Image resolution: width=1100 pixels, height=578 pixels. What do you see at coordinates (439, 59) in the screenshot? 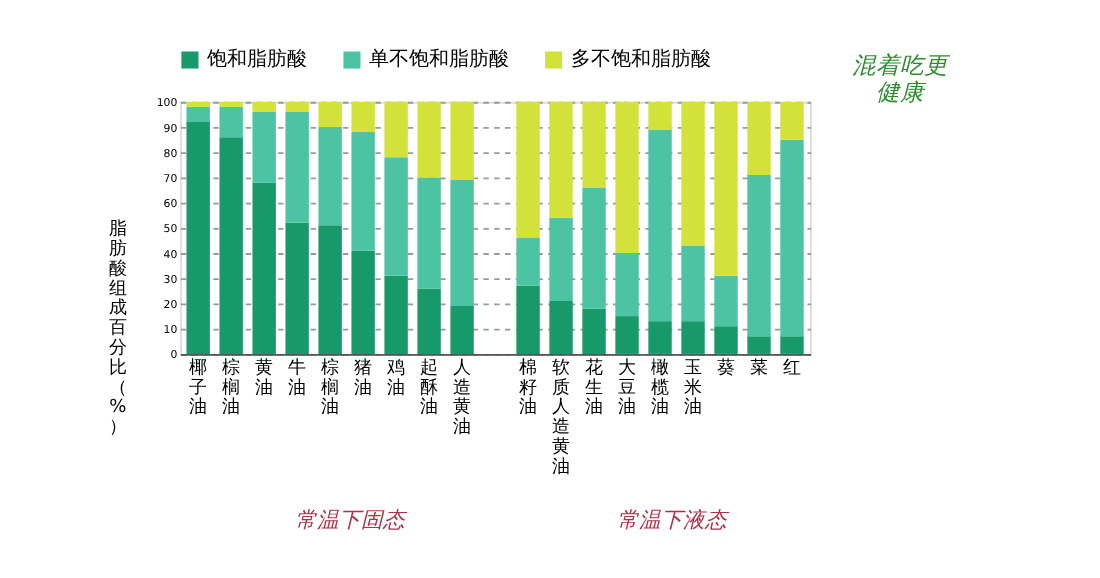
I see `legend-label: 单不饱和脂肪酸` at bounding box center [439, 59].